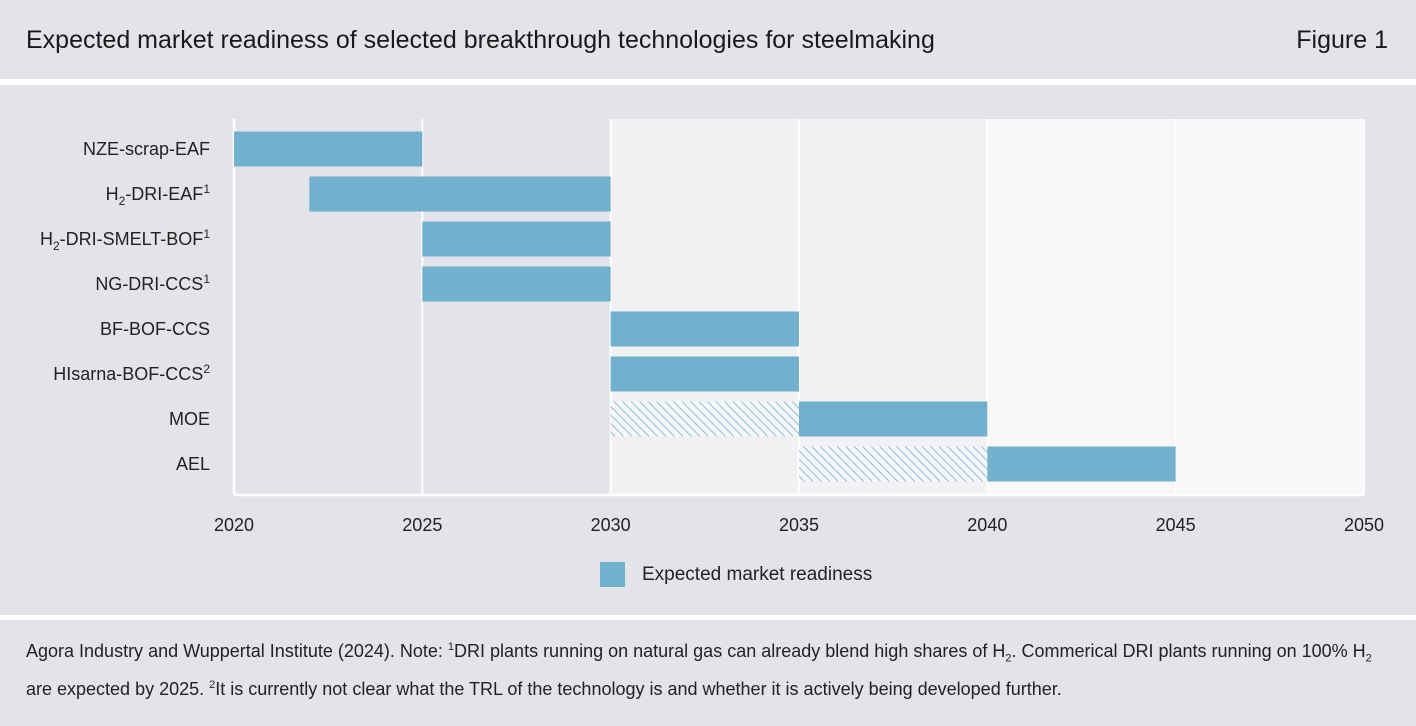 The width and height of the screenshot is (1416, 726). Describe the element at coordinates (422, 525) in the screenshot. I see `x-tick-label: 2025` at that location.